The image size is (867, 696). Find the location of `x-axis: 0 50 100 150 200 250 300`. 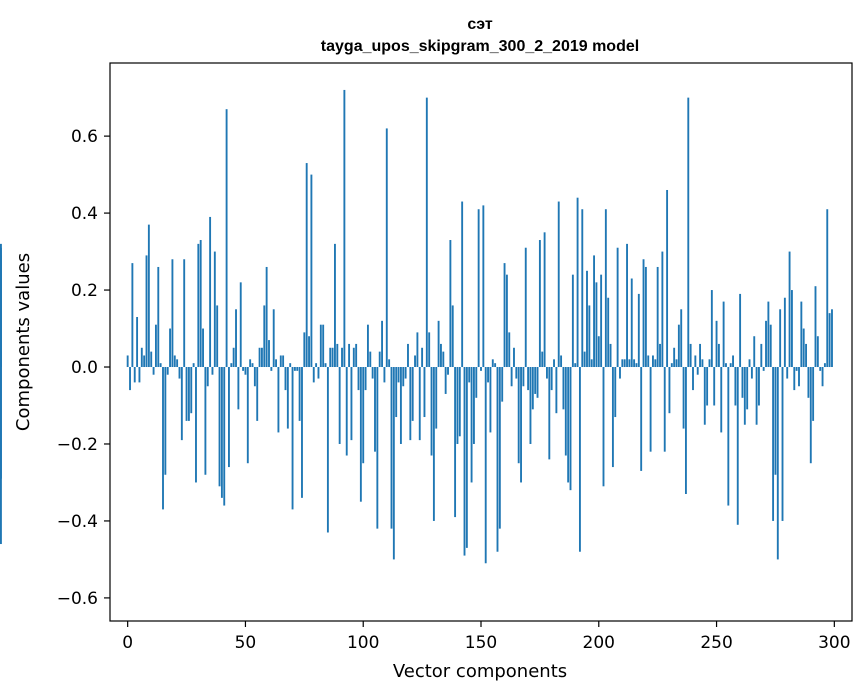

x-axis: 0 50 100 150 200 250 300 is located at coordinates (486, 637).